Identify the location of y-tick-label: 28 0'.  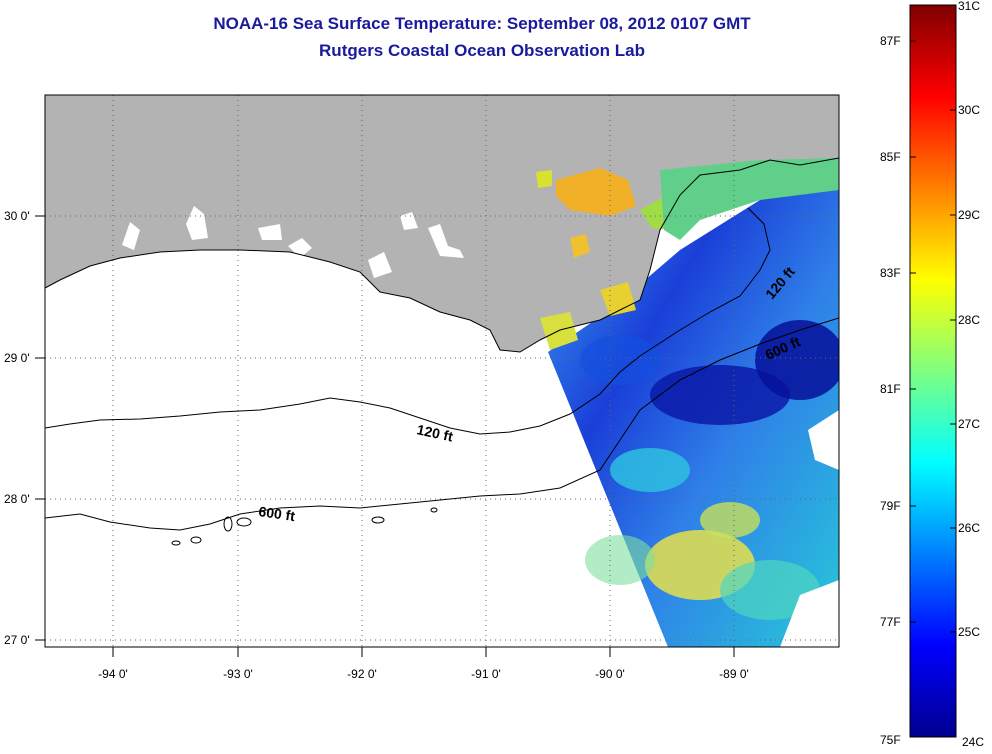
(17, 499).